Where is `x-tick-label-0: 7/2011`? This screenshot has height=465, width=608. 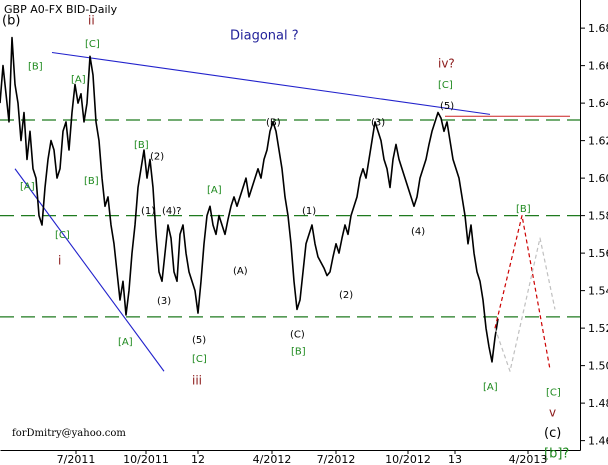
x-tick-label-0: 7/2011 is located at coordinates (76, 459).